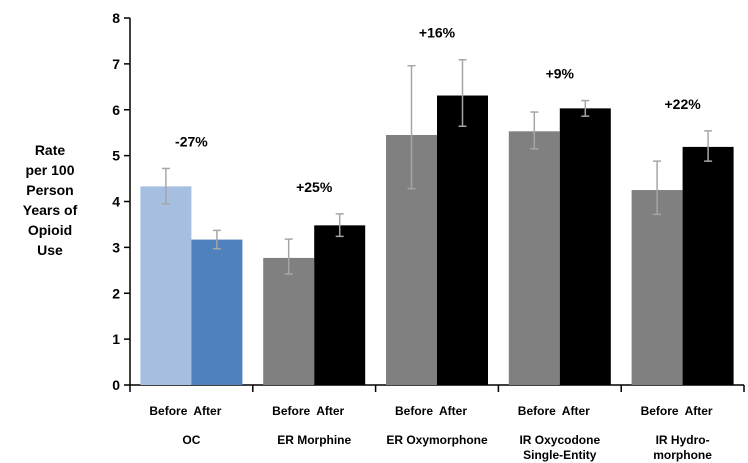 The width and height of the screenshot is (748, 463). I want to click on y-tick-label: 8, so click(116, 18).